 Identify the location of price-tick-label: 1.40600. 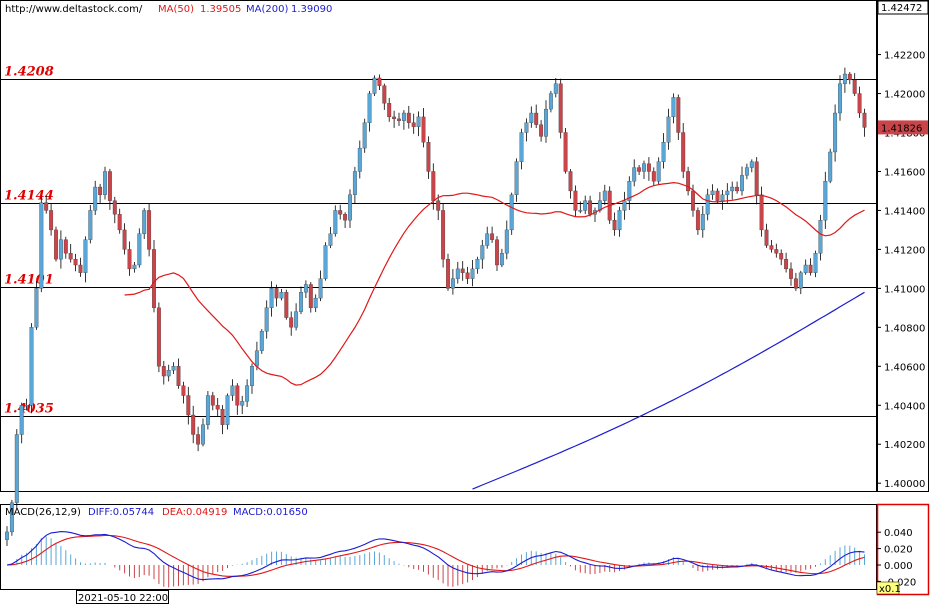
(904, 367).